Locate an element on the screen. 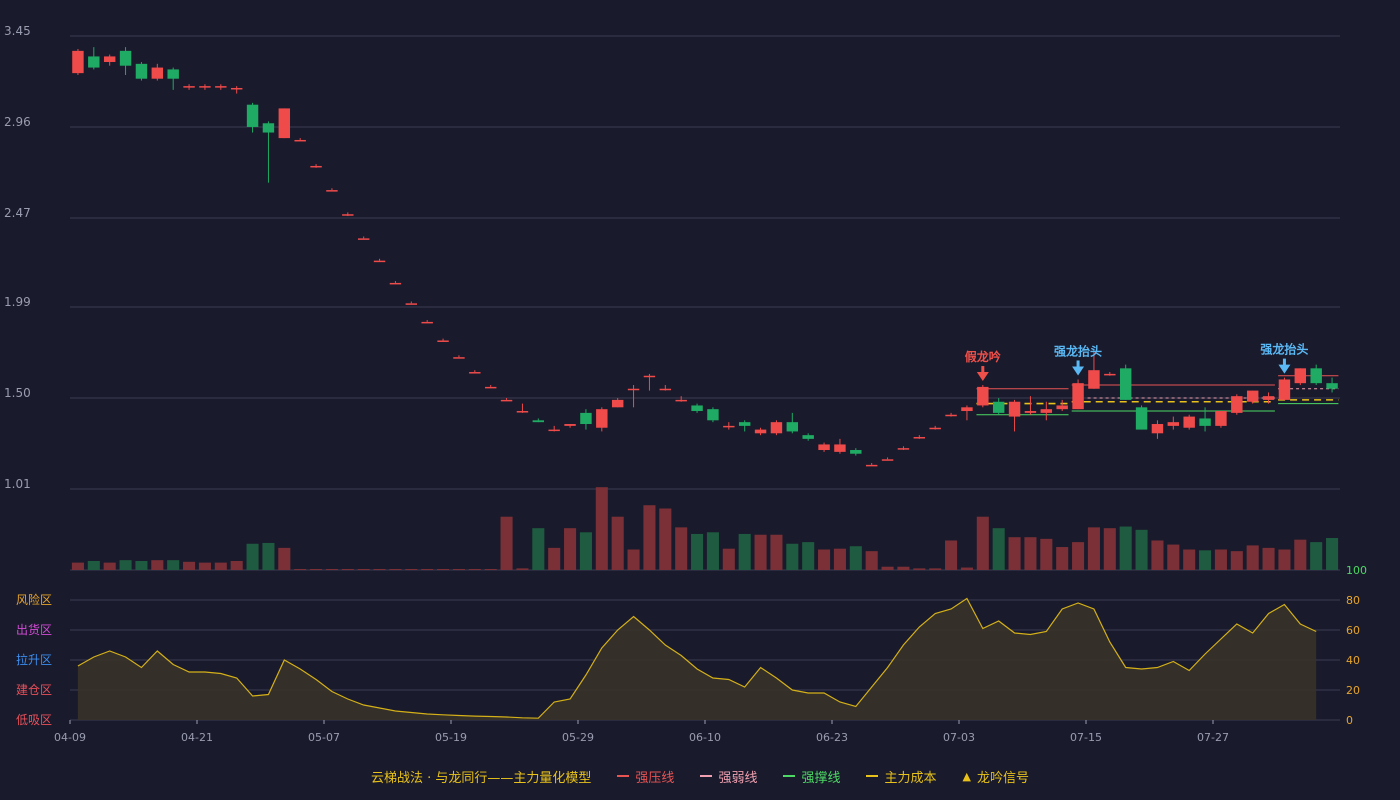 The image size is (1400, 800). legend-item-signal: ▲ 龙吟信号 is located at coordinates (995, 776).